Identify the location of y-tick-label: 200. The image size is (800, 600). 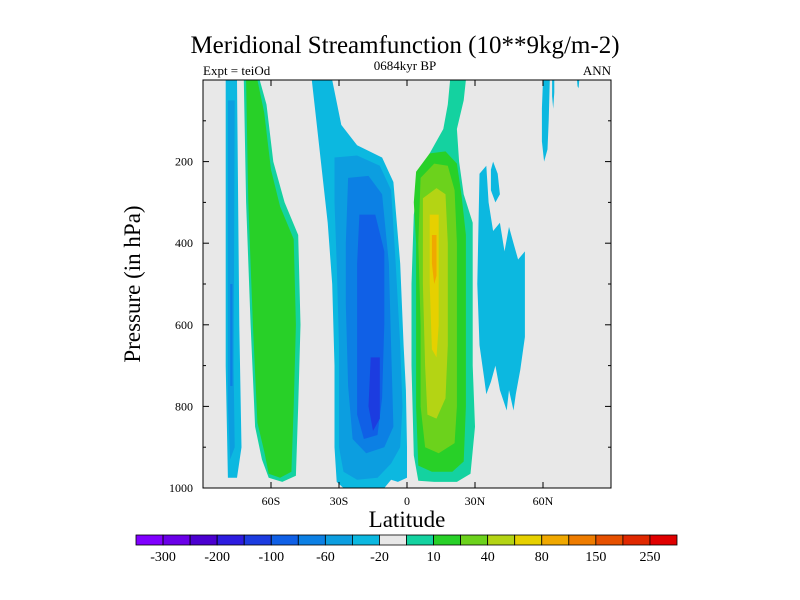
(184, 162).